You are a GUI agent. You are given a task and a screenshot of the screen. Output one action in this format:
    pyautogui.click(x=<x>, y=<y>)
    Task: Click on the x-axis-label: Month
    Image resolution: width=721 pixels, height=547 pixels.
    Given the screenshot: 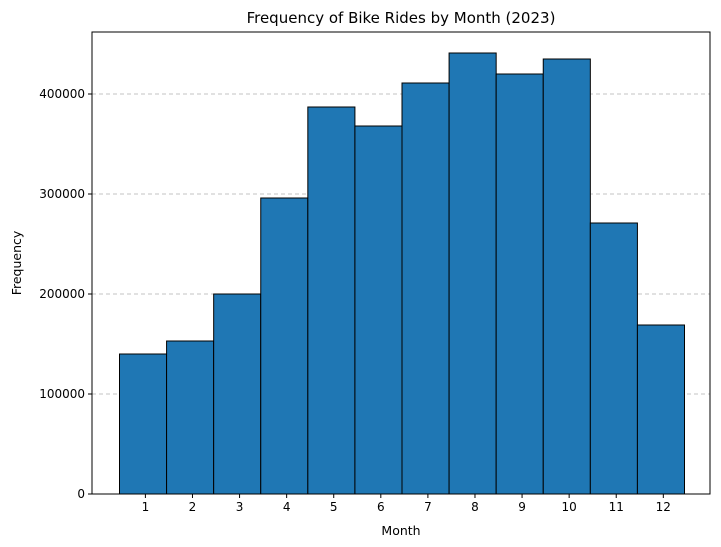 What is the action you would take?
    pyautogui.click(x=400, y=530)
    